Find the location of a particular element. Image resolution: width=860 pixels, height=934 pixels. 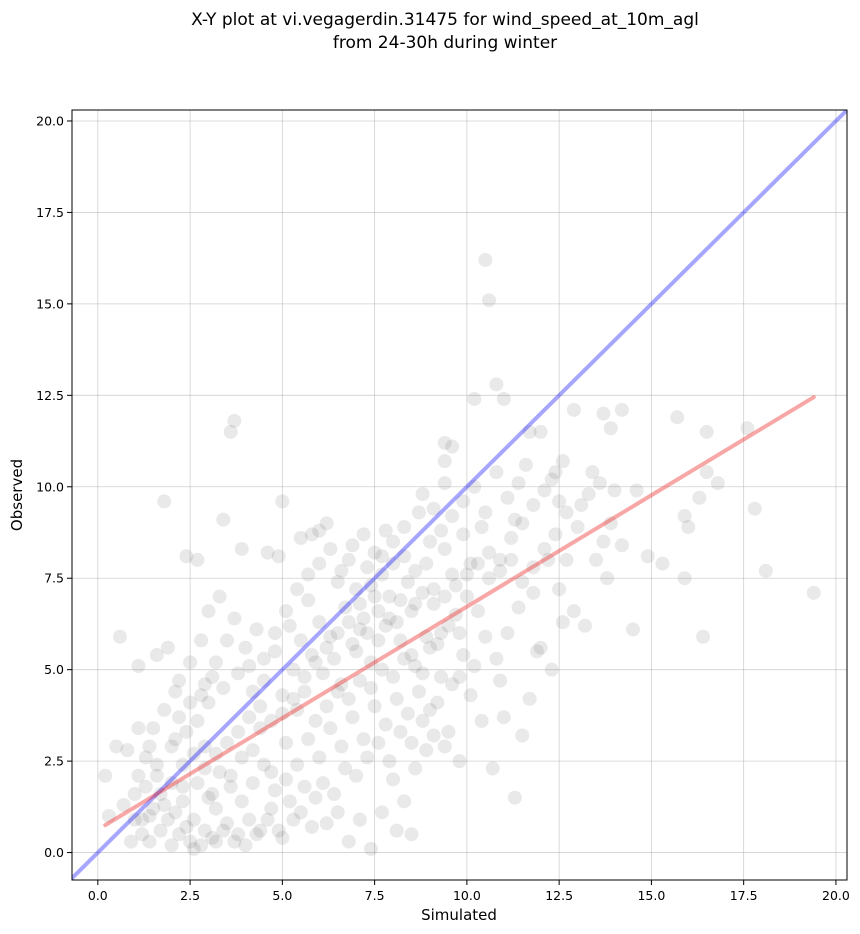

y-axis-ticks: 0.0 2.5 5.0 7.5 10.0 12.5 15.0 17.5 20.0 is located at coordinates (54, 486).